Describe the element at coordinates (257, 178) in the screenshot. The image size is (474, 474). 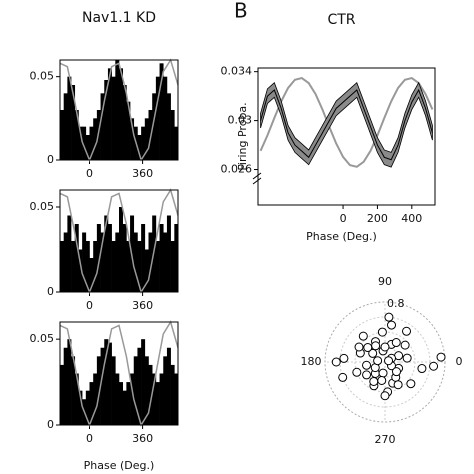
I see `axis-break` at that location.